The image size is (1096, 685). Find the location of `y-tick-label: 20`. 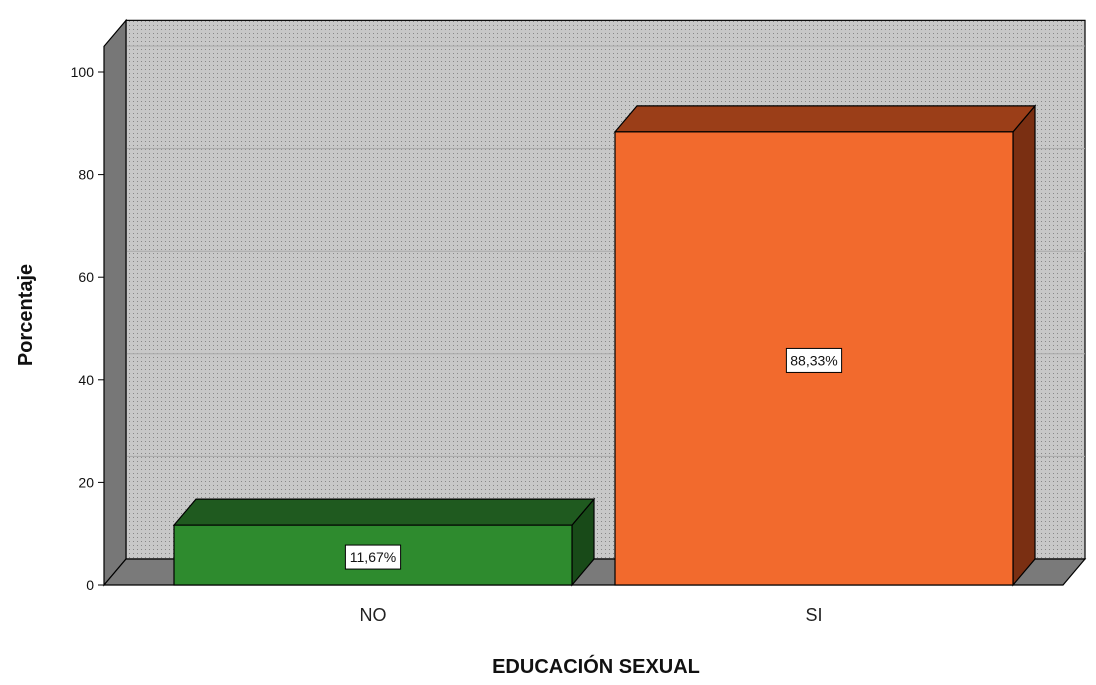

y-tick-label: 20 is located at coordinates (86, 482).